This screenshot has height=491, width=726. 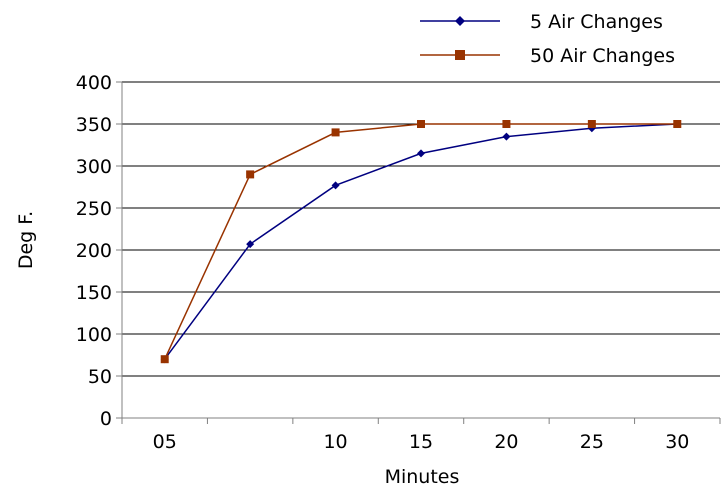 What do you see at coordinates (94, 251) in the screenshot?
I see `y-tick-label: 200` at bounding box center [94, 251].